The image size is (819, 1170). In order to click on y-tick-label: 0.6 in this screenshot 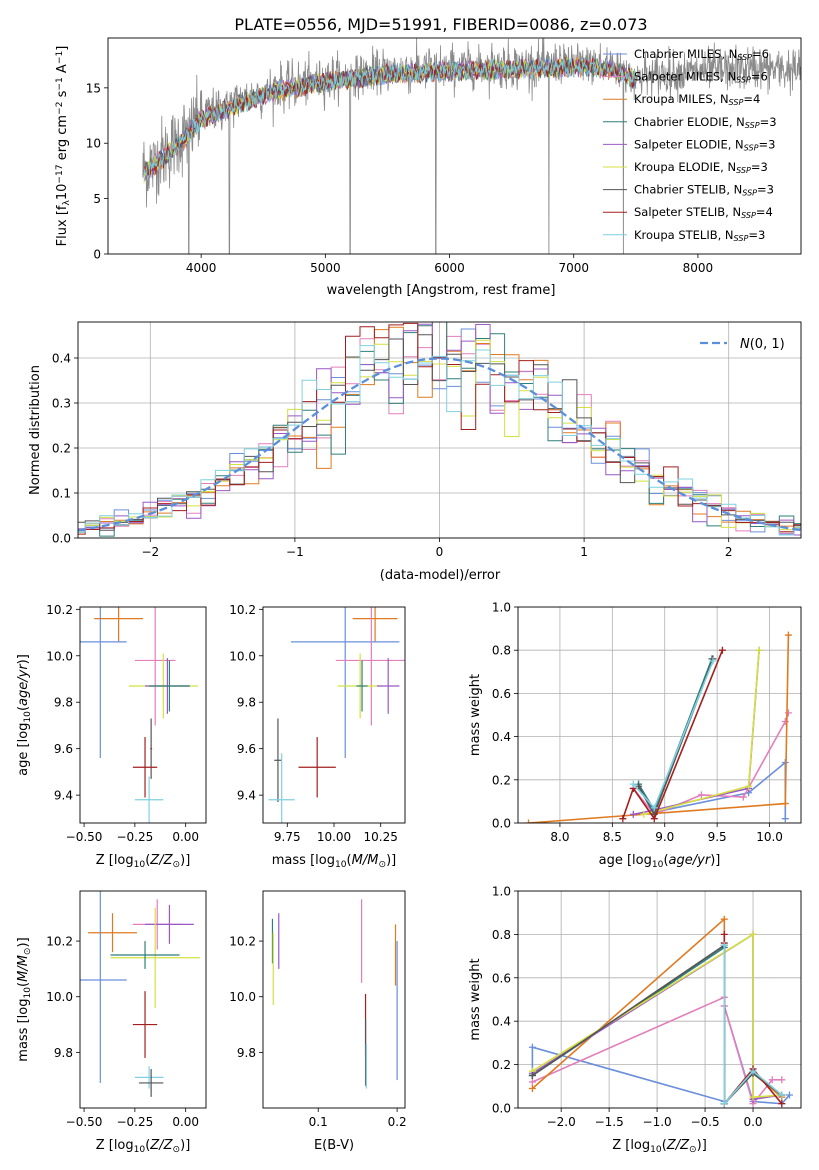, I will do `click(501, 694)`.